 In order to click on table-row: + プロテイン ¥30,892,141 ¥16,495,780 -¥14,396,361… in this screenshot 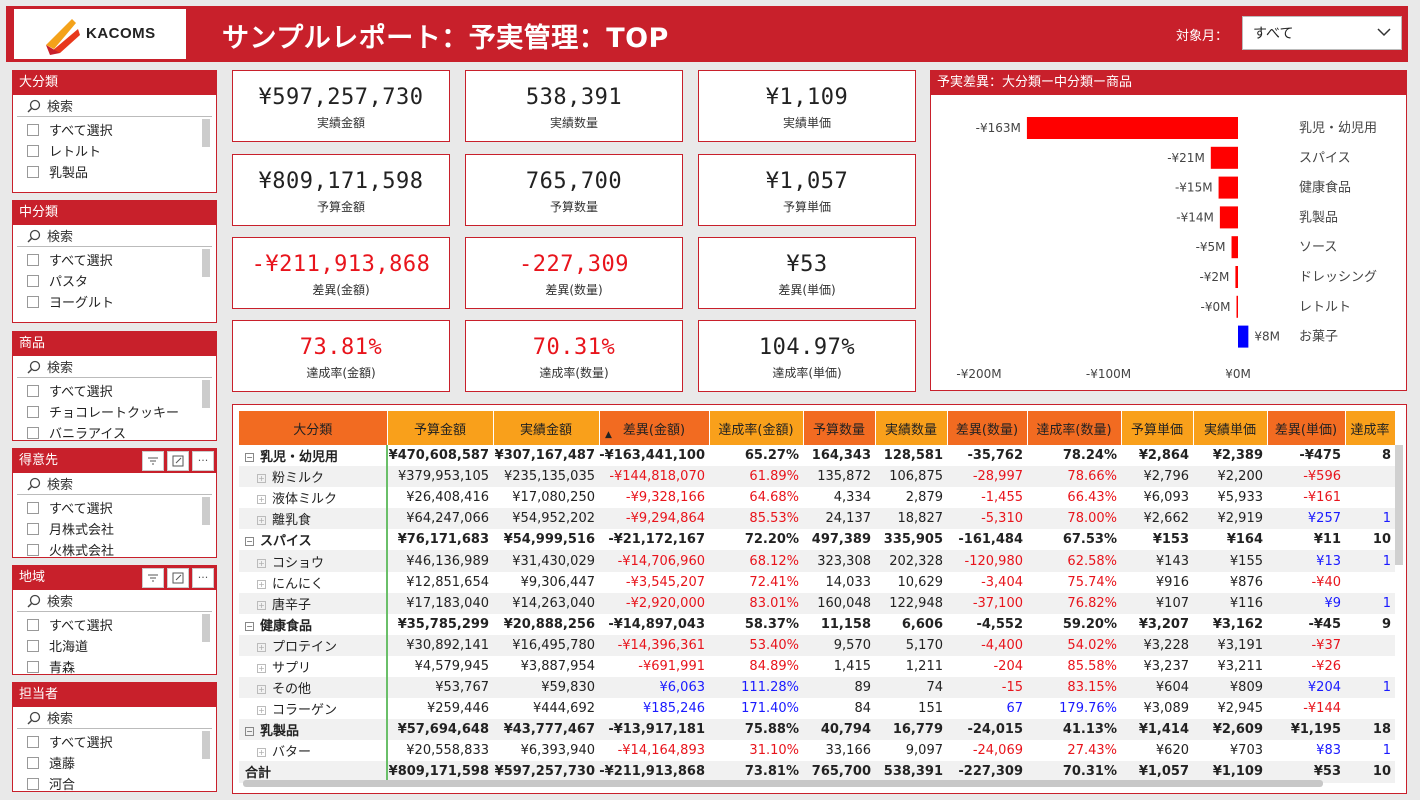, I will do `click(817, 645)`.